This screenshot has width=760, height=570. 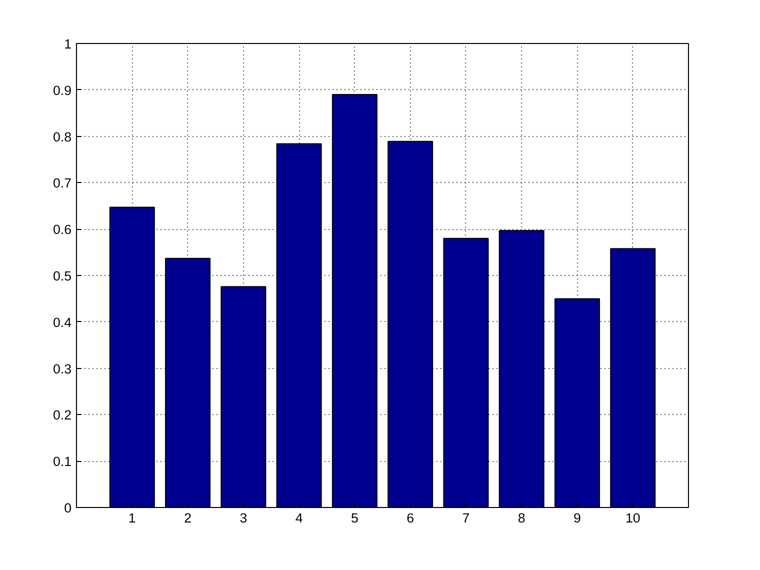 What do you see at coordinates (410, 518) in the screenshot?
I see `x-tick-label: 6` at bounding box center [410, 518].